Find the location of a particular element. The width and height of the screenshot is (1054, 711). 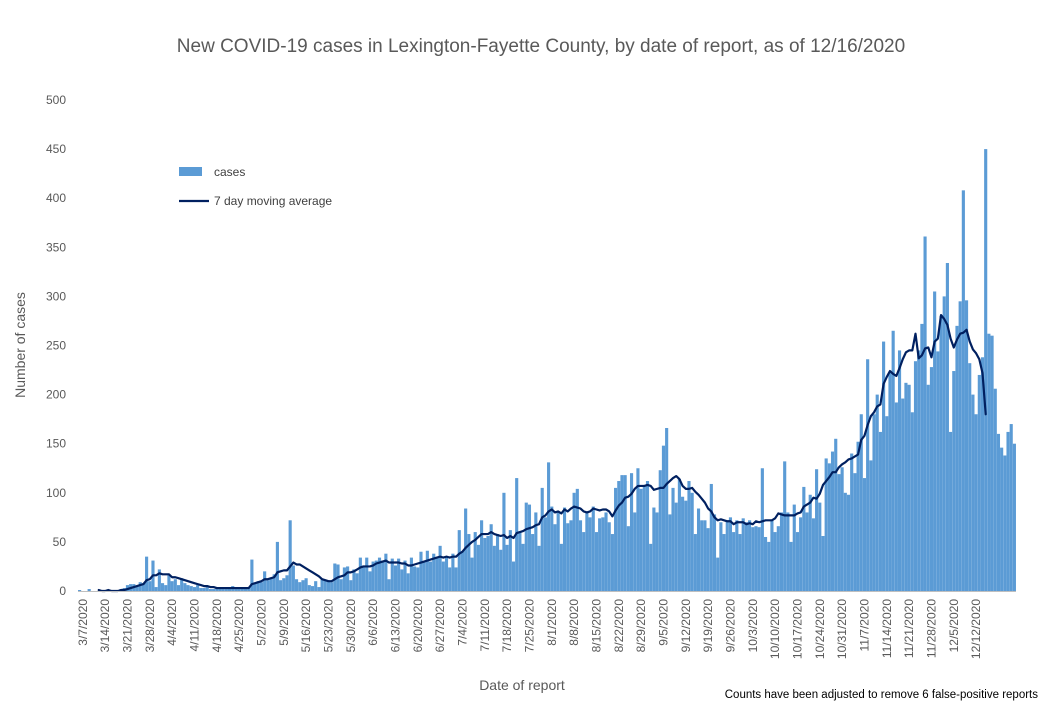

x-tick-label: 11/14/2020 is located at coordinates (887, 628).